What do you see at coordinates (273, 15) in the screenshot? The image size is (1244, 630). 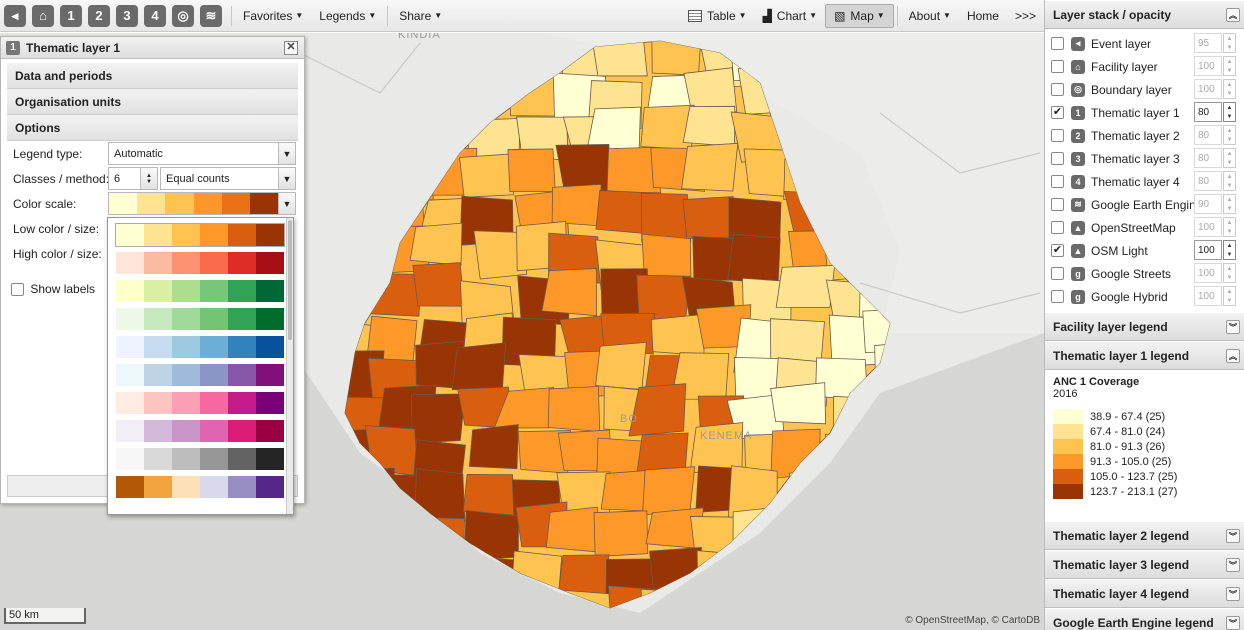 I see `favorites-menu: Favorites ▼` at bounding box center [273, 15].